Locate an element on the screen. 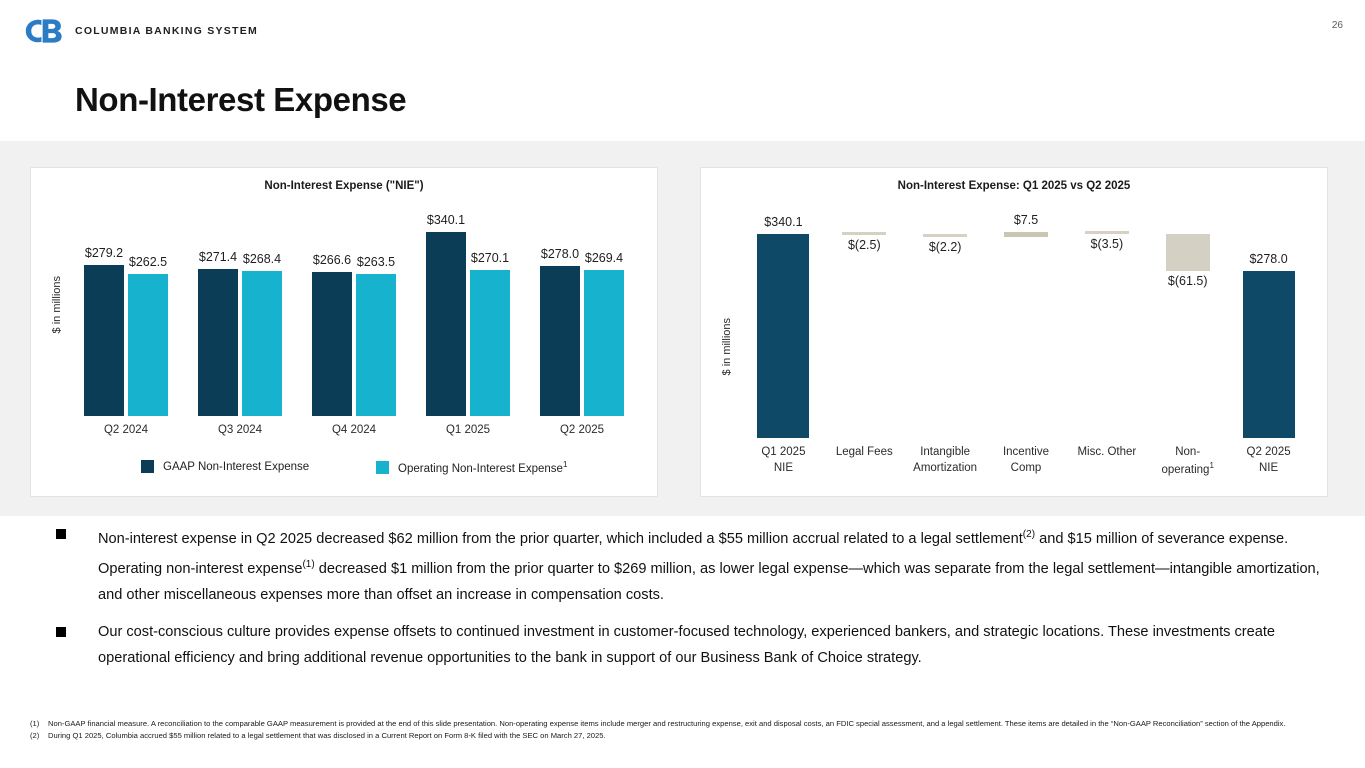 This screenshot has height=768, width=1365. x-axis-label-line1: Intangible is located at coordinates (945, 452).